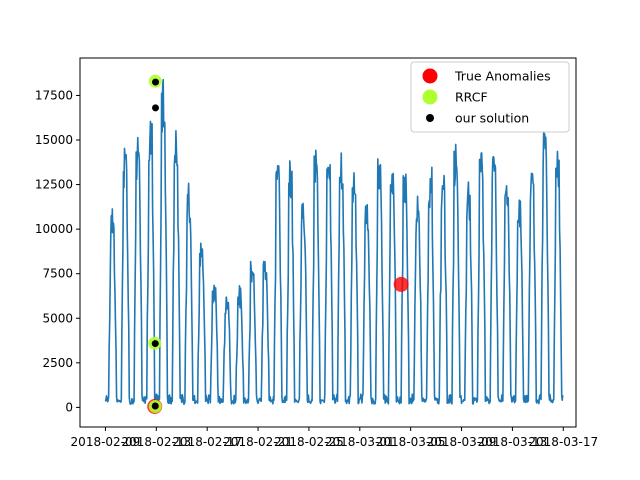 The image size is (640, 480). What do you see at coordinates (57, 363) in the screenshot?
I see `y-tick-label: 2500` at bounding box center [57, 363].